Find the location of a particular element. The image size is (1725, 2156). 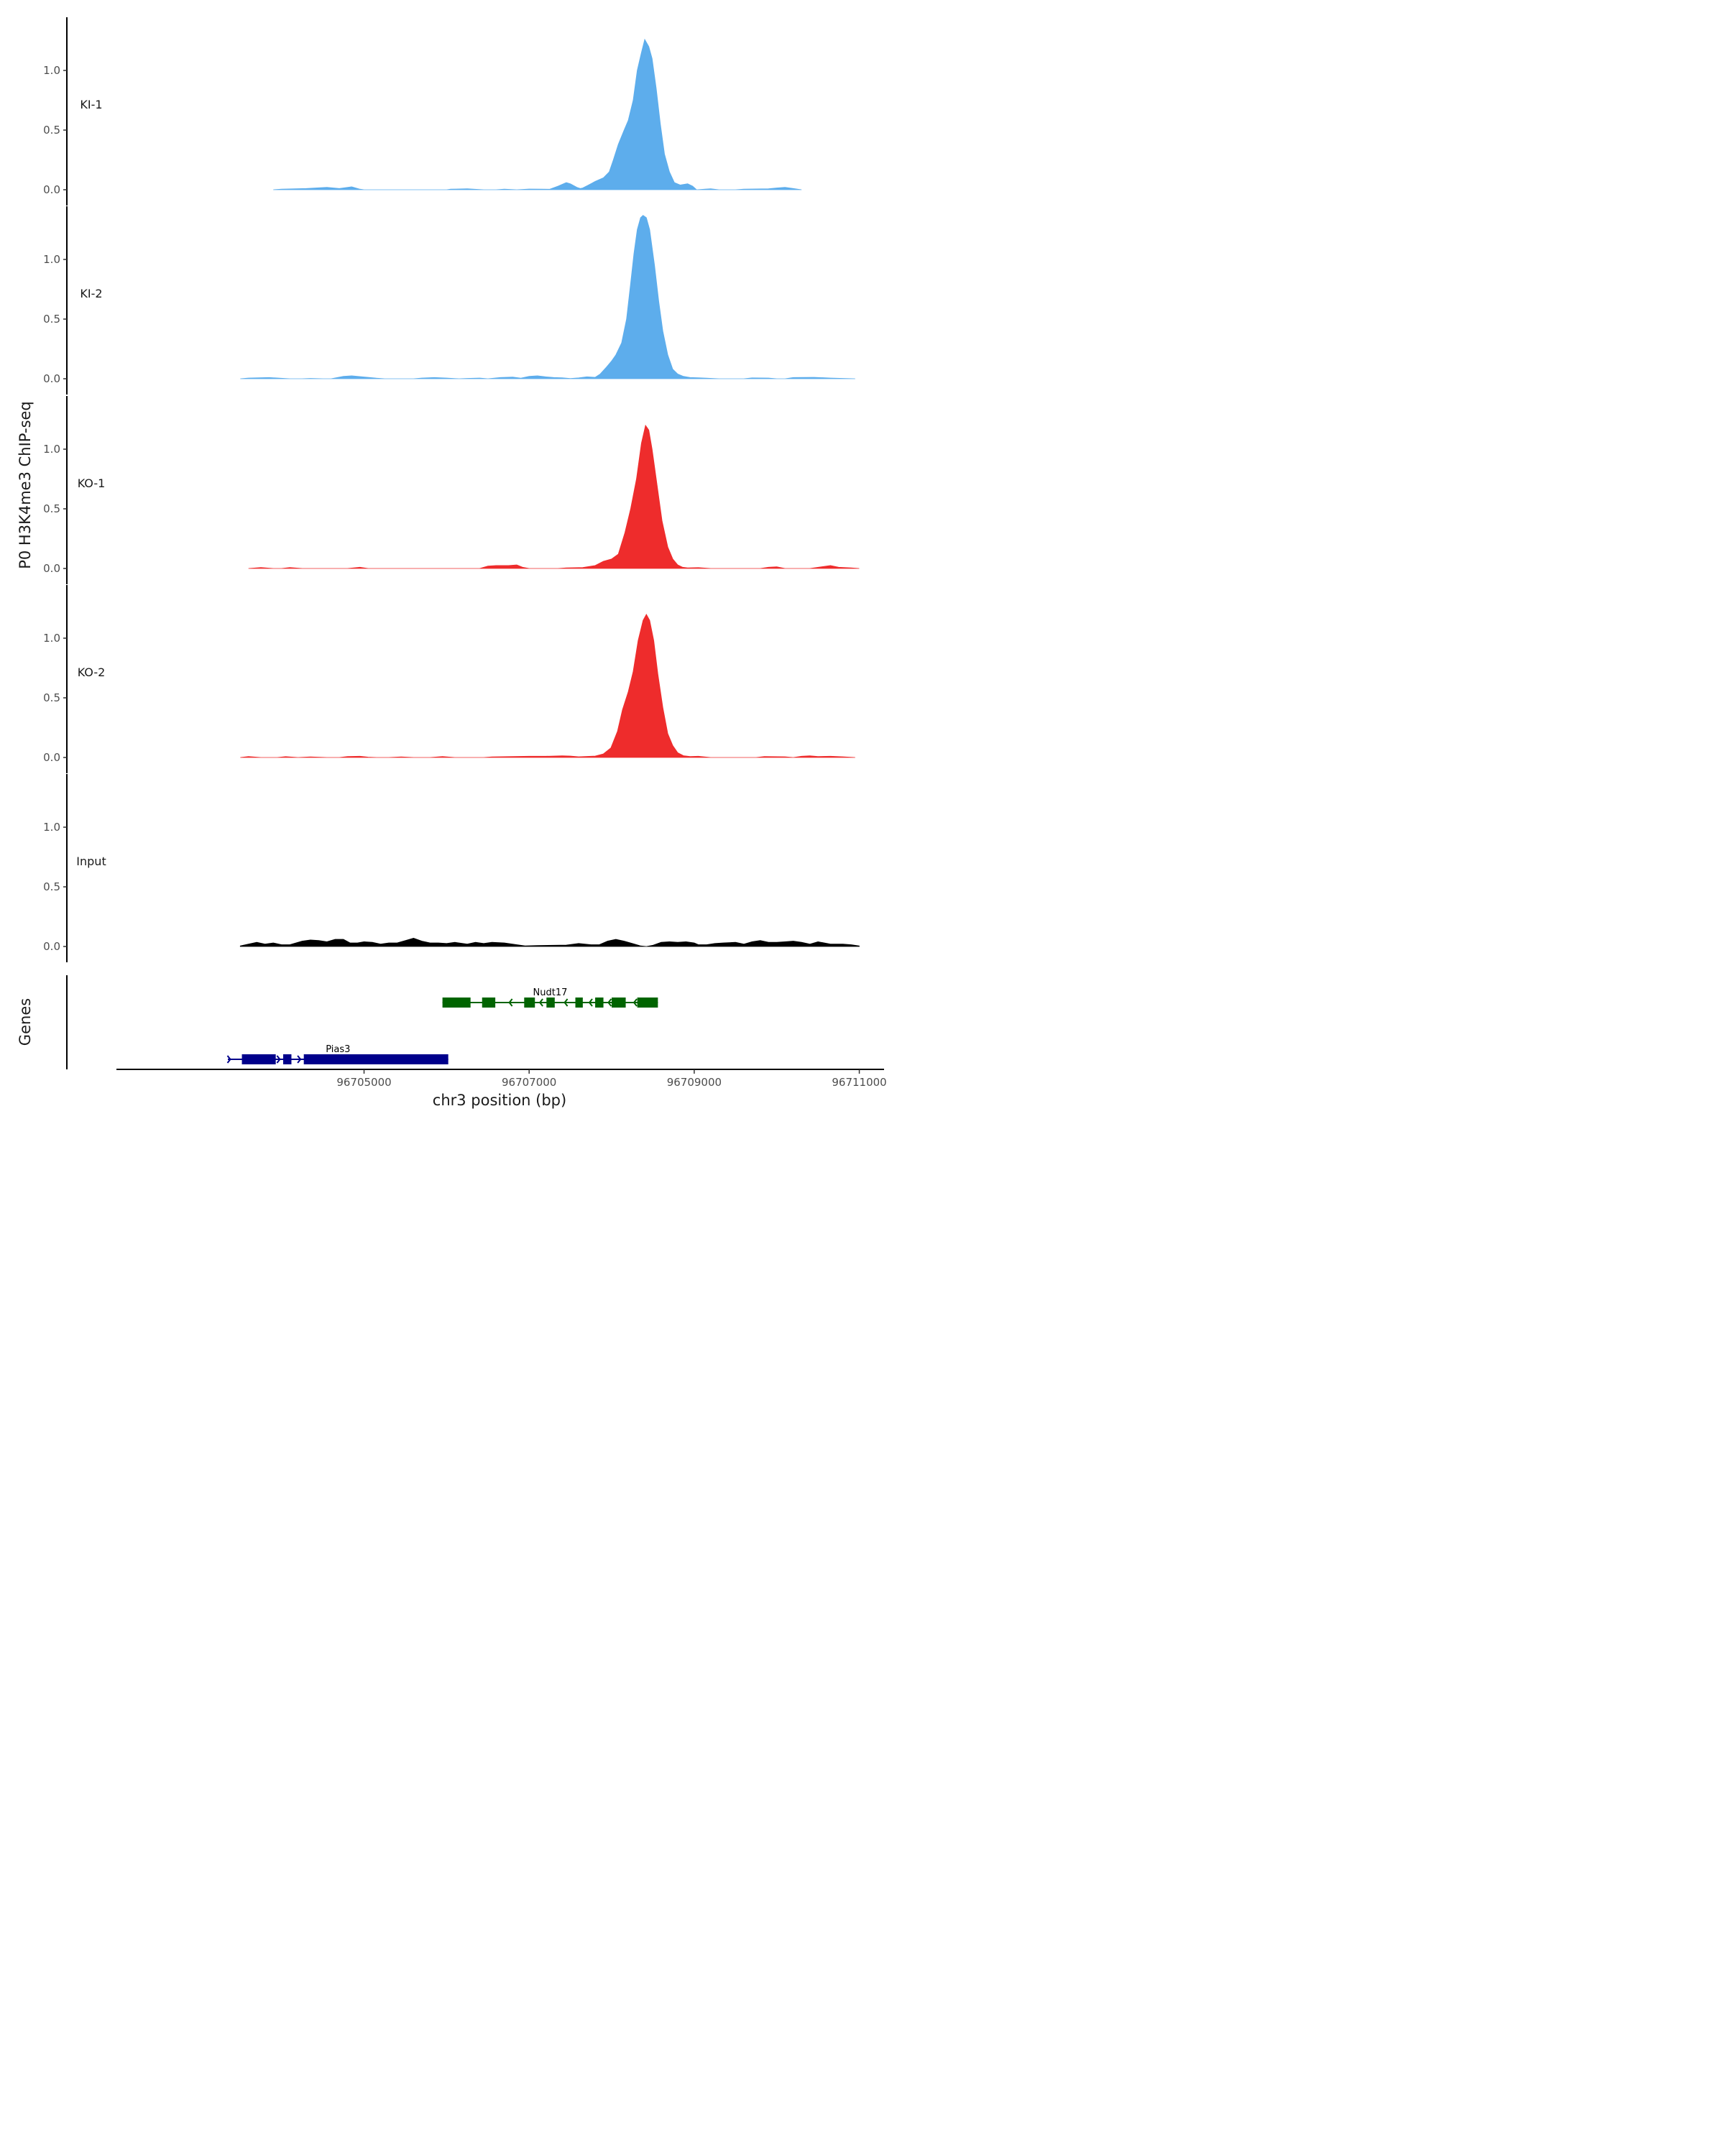

track-label: KO-1 is located at coordinates (92, 483).